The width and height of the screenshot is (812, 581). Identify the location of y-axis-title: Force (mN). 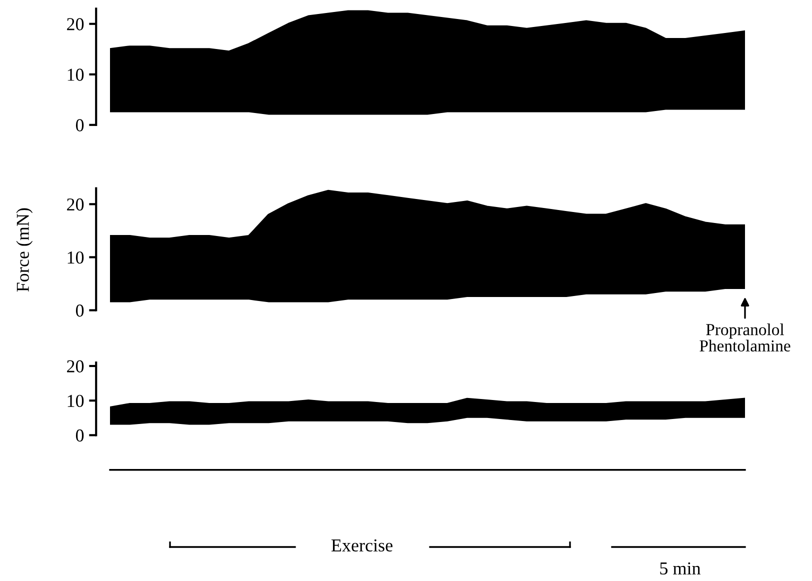
(24, 250).